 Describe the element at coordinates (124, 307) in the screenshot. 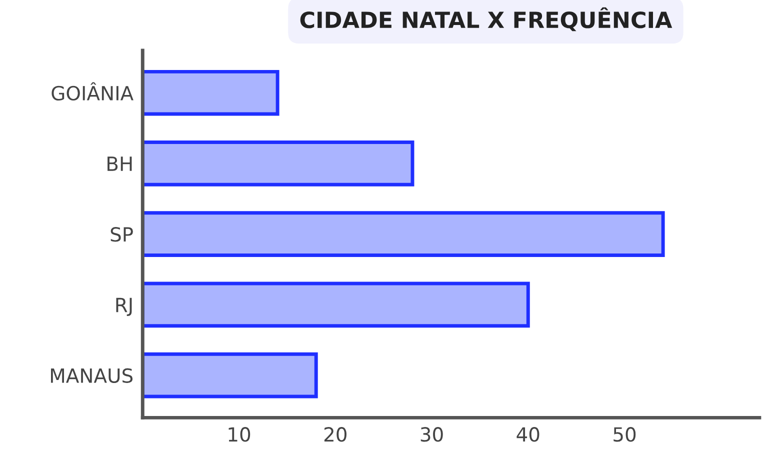

I see `y-tick-label: RJ` at that location.